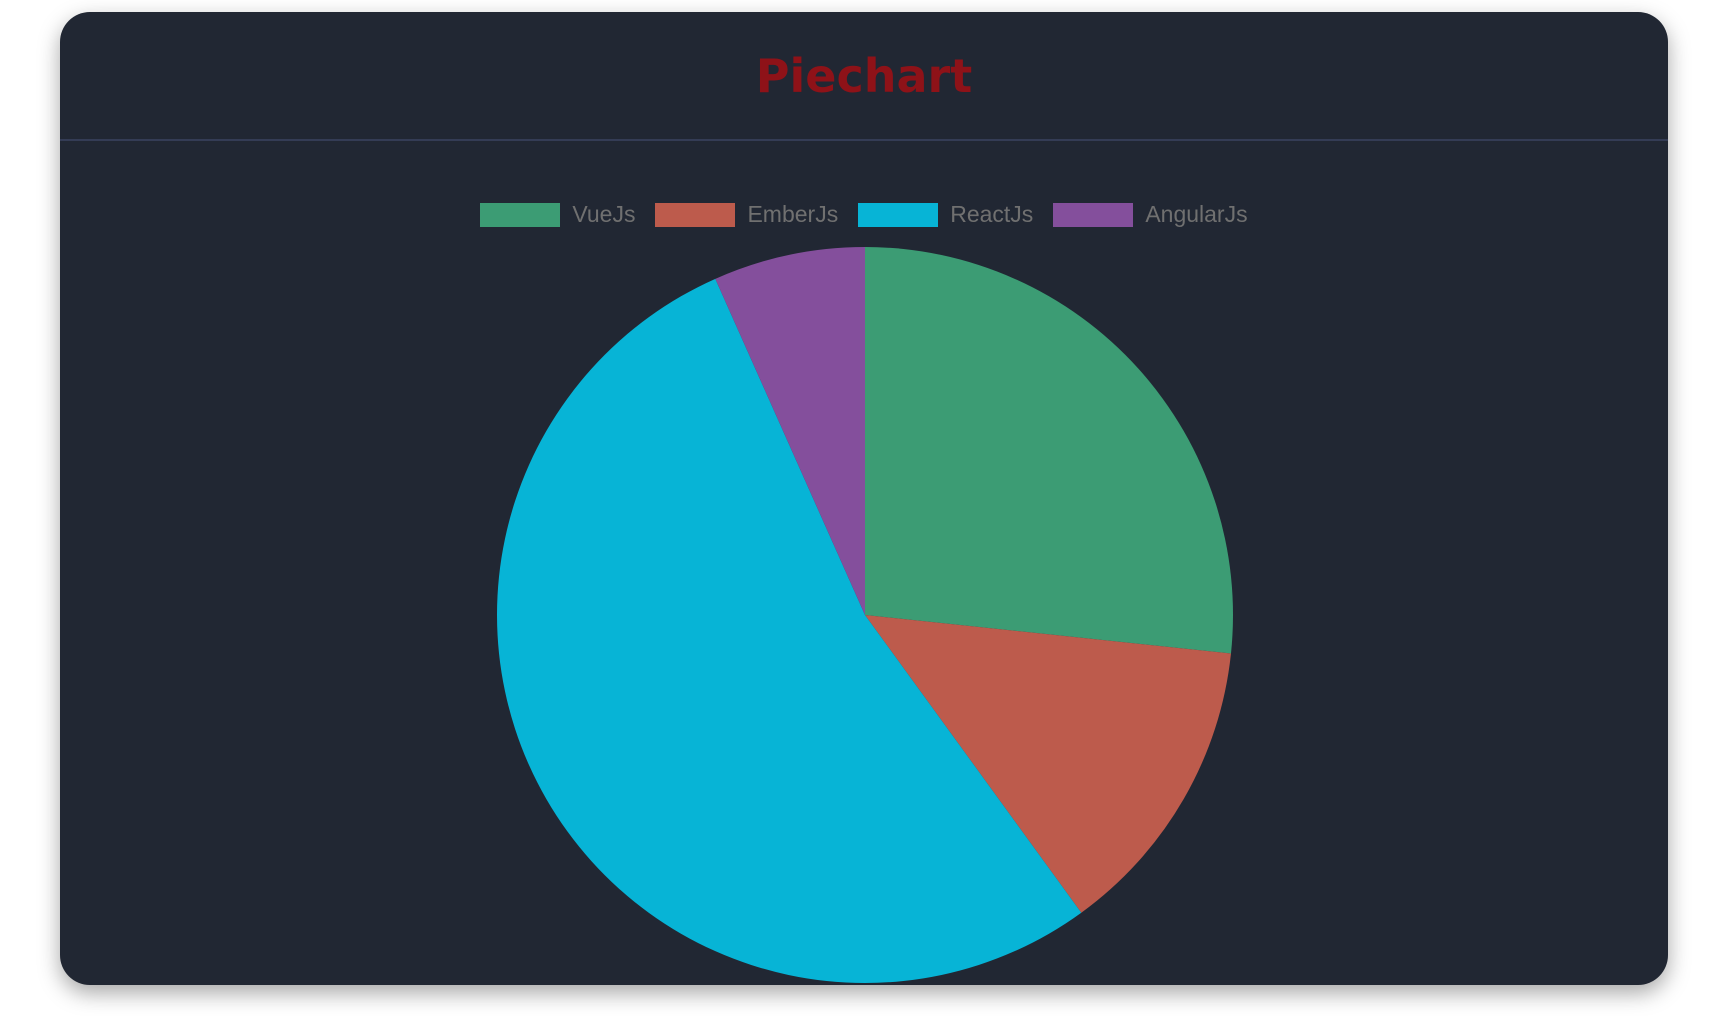  I want to click on chart-title: Piechart, so click(864, 75).